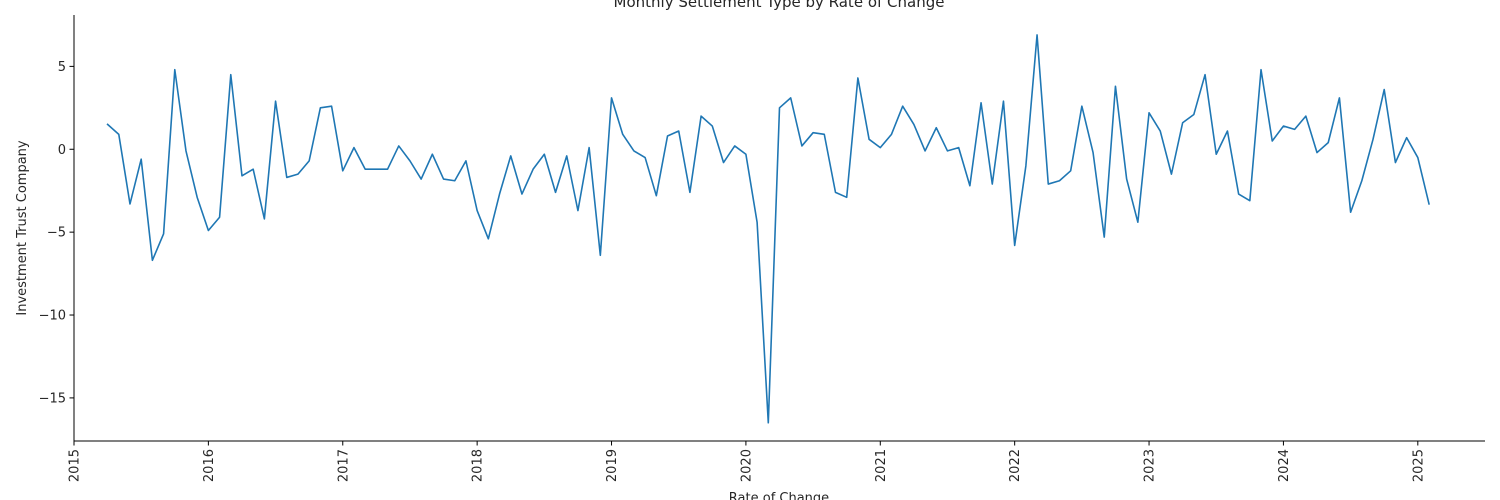 This screenshot has height=500, width=1500. I want to click on y-axis-label: Investment Trust Company, so click(22, 228).